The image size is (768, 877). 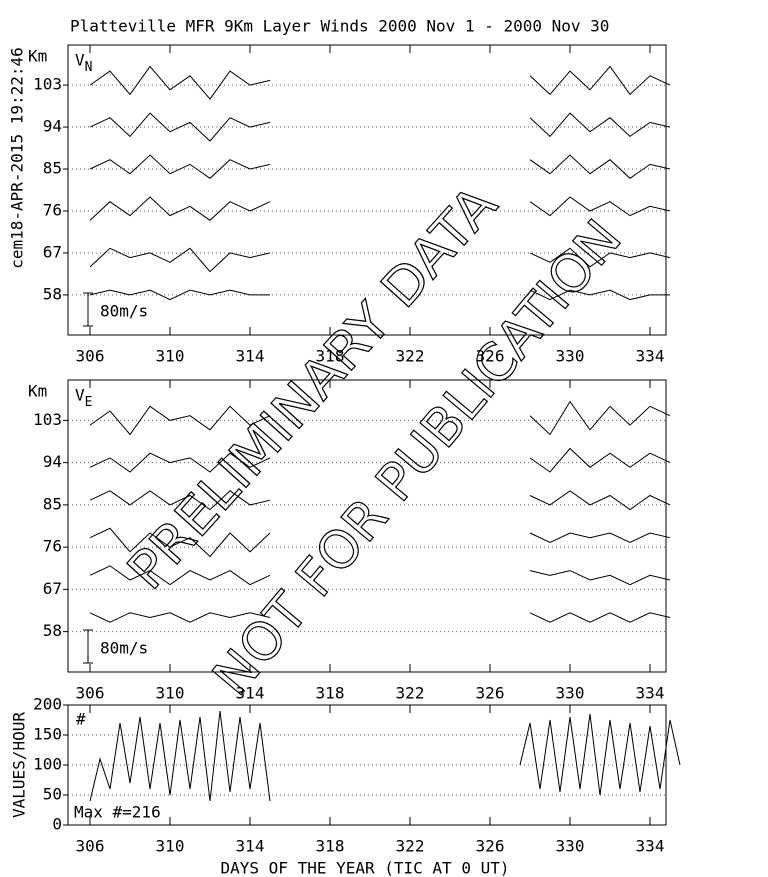 What do you see at coordinates (89, 67) in the screenshot?
I see `panel-label-sub: N` at bounding box center [89, 67].